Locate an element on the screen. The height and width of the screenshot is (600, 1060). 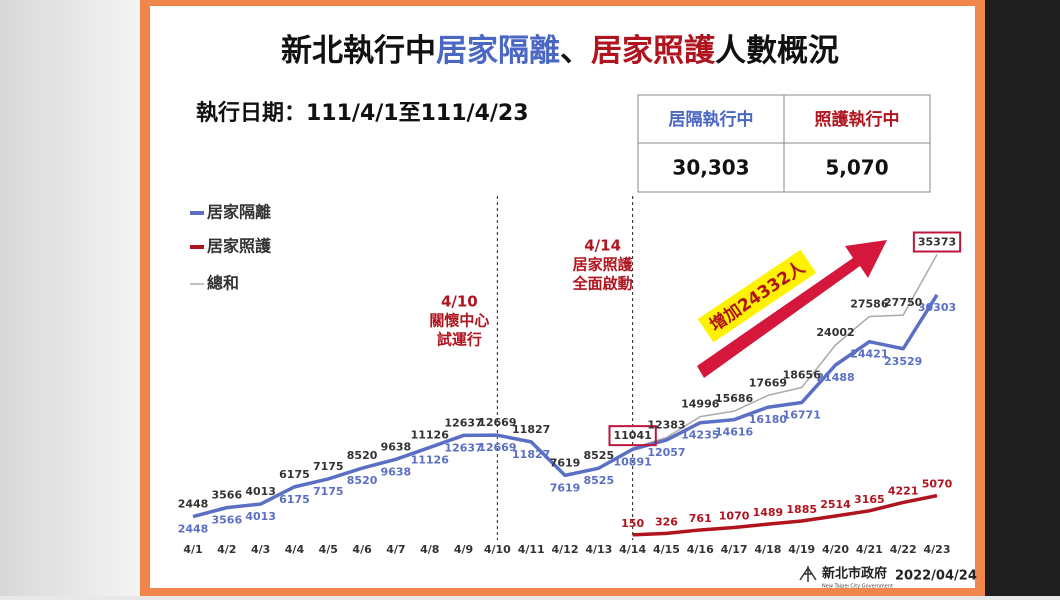
legend-label: 總和 is located at coordinates (223, 283).